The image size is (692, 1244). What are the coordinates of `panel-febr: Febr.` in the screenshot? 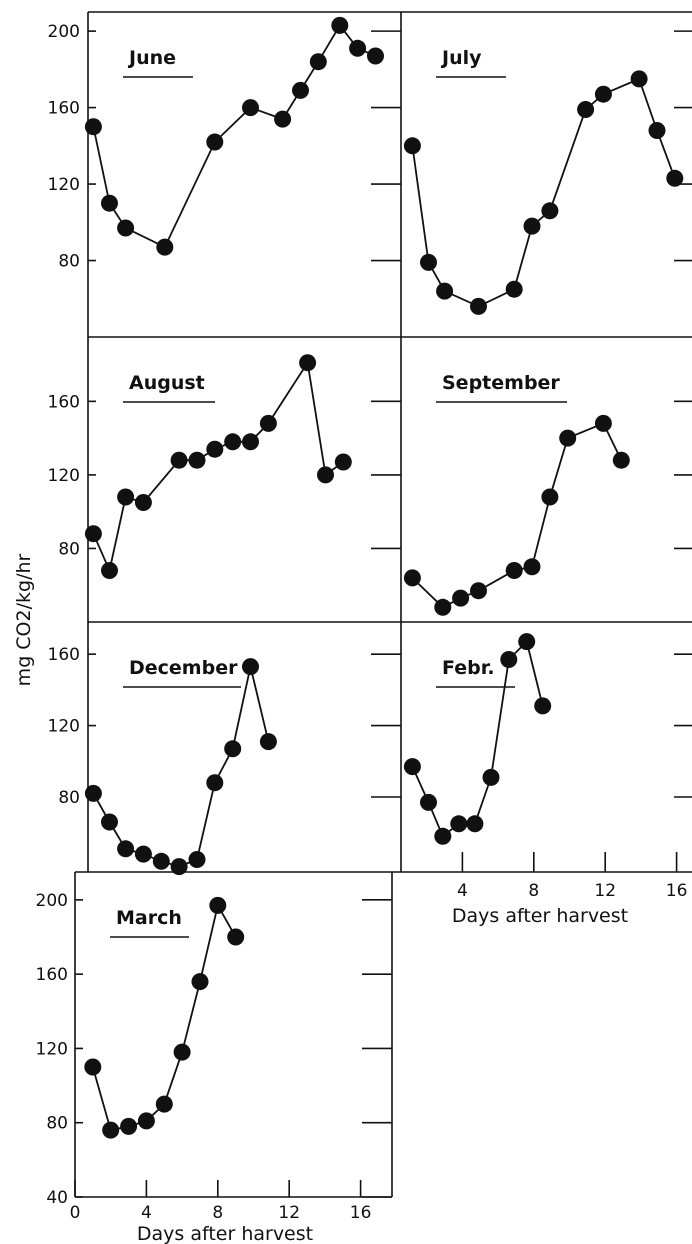 It's located at (547, 739).